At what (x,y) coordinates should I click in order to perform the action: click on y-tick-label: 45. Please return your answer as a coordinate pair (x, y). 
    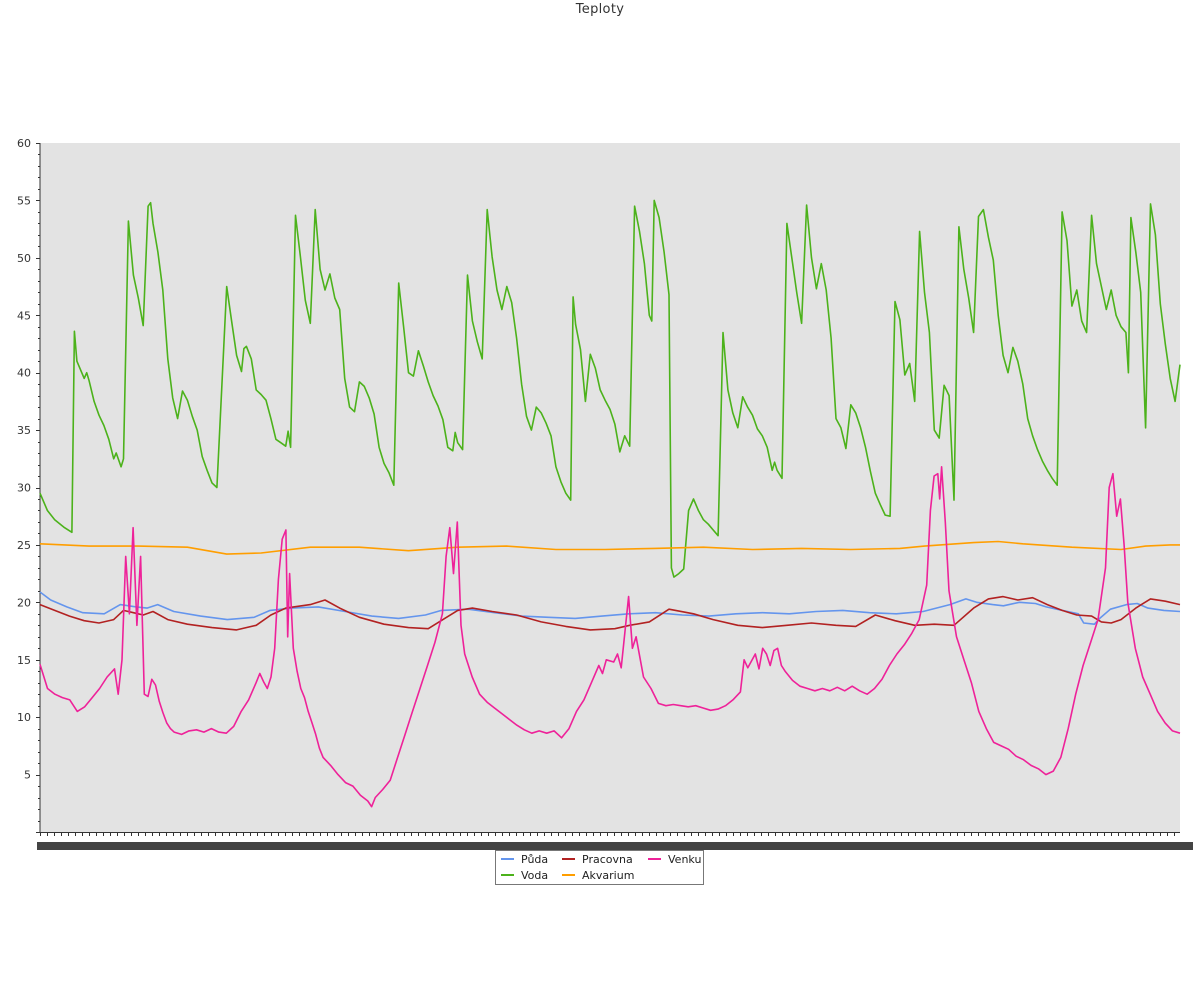
    Looking at the image, I should click on (24, 315).